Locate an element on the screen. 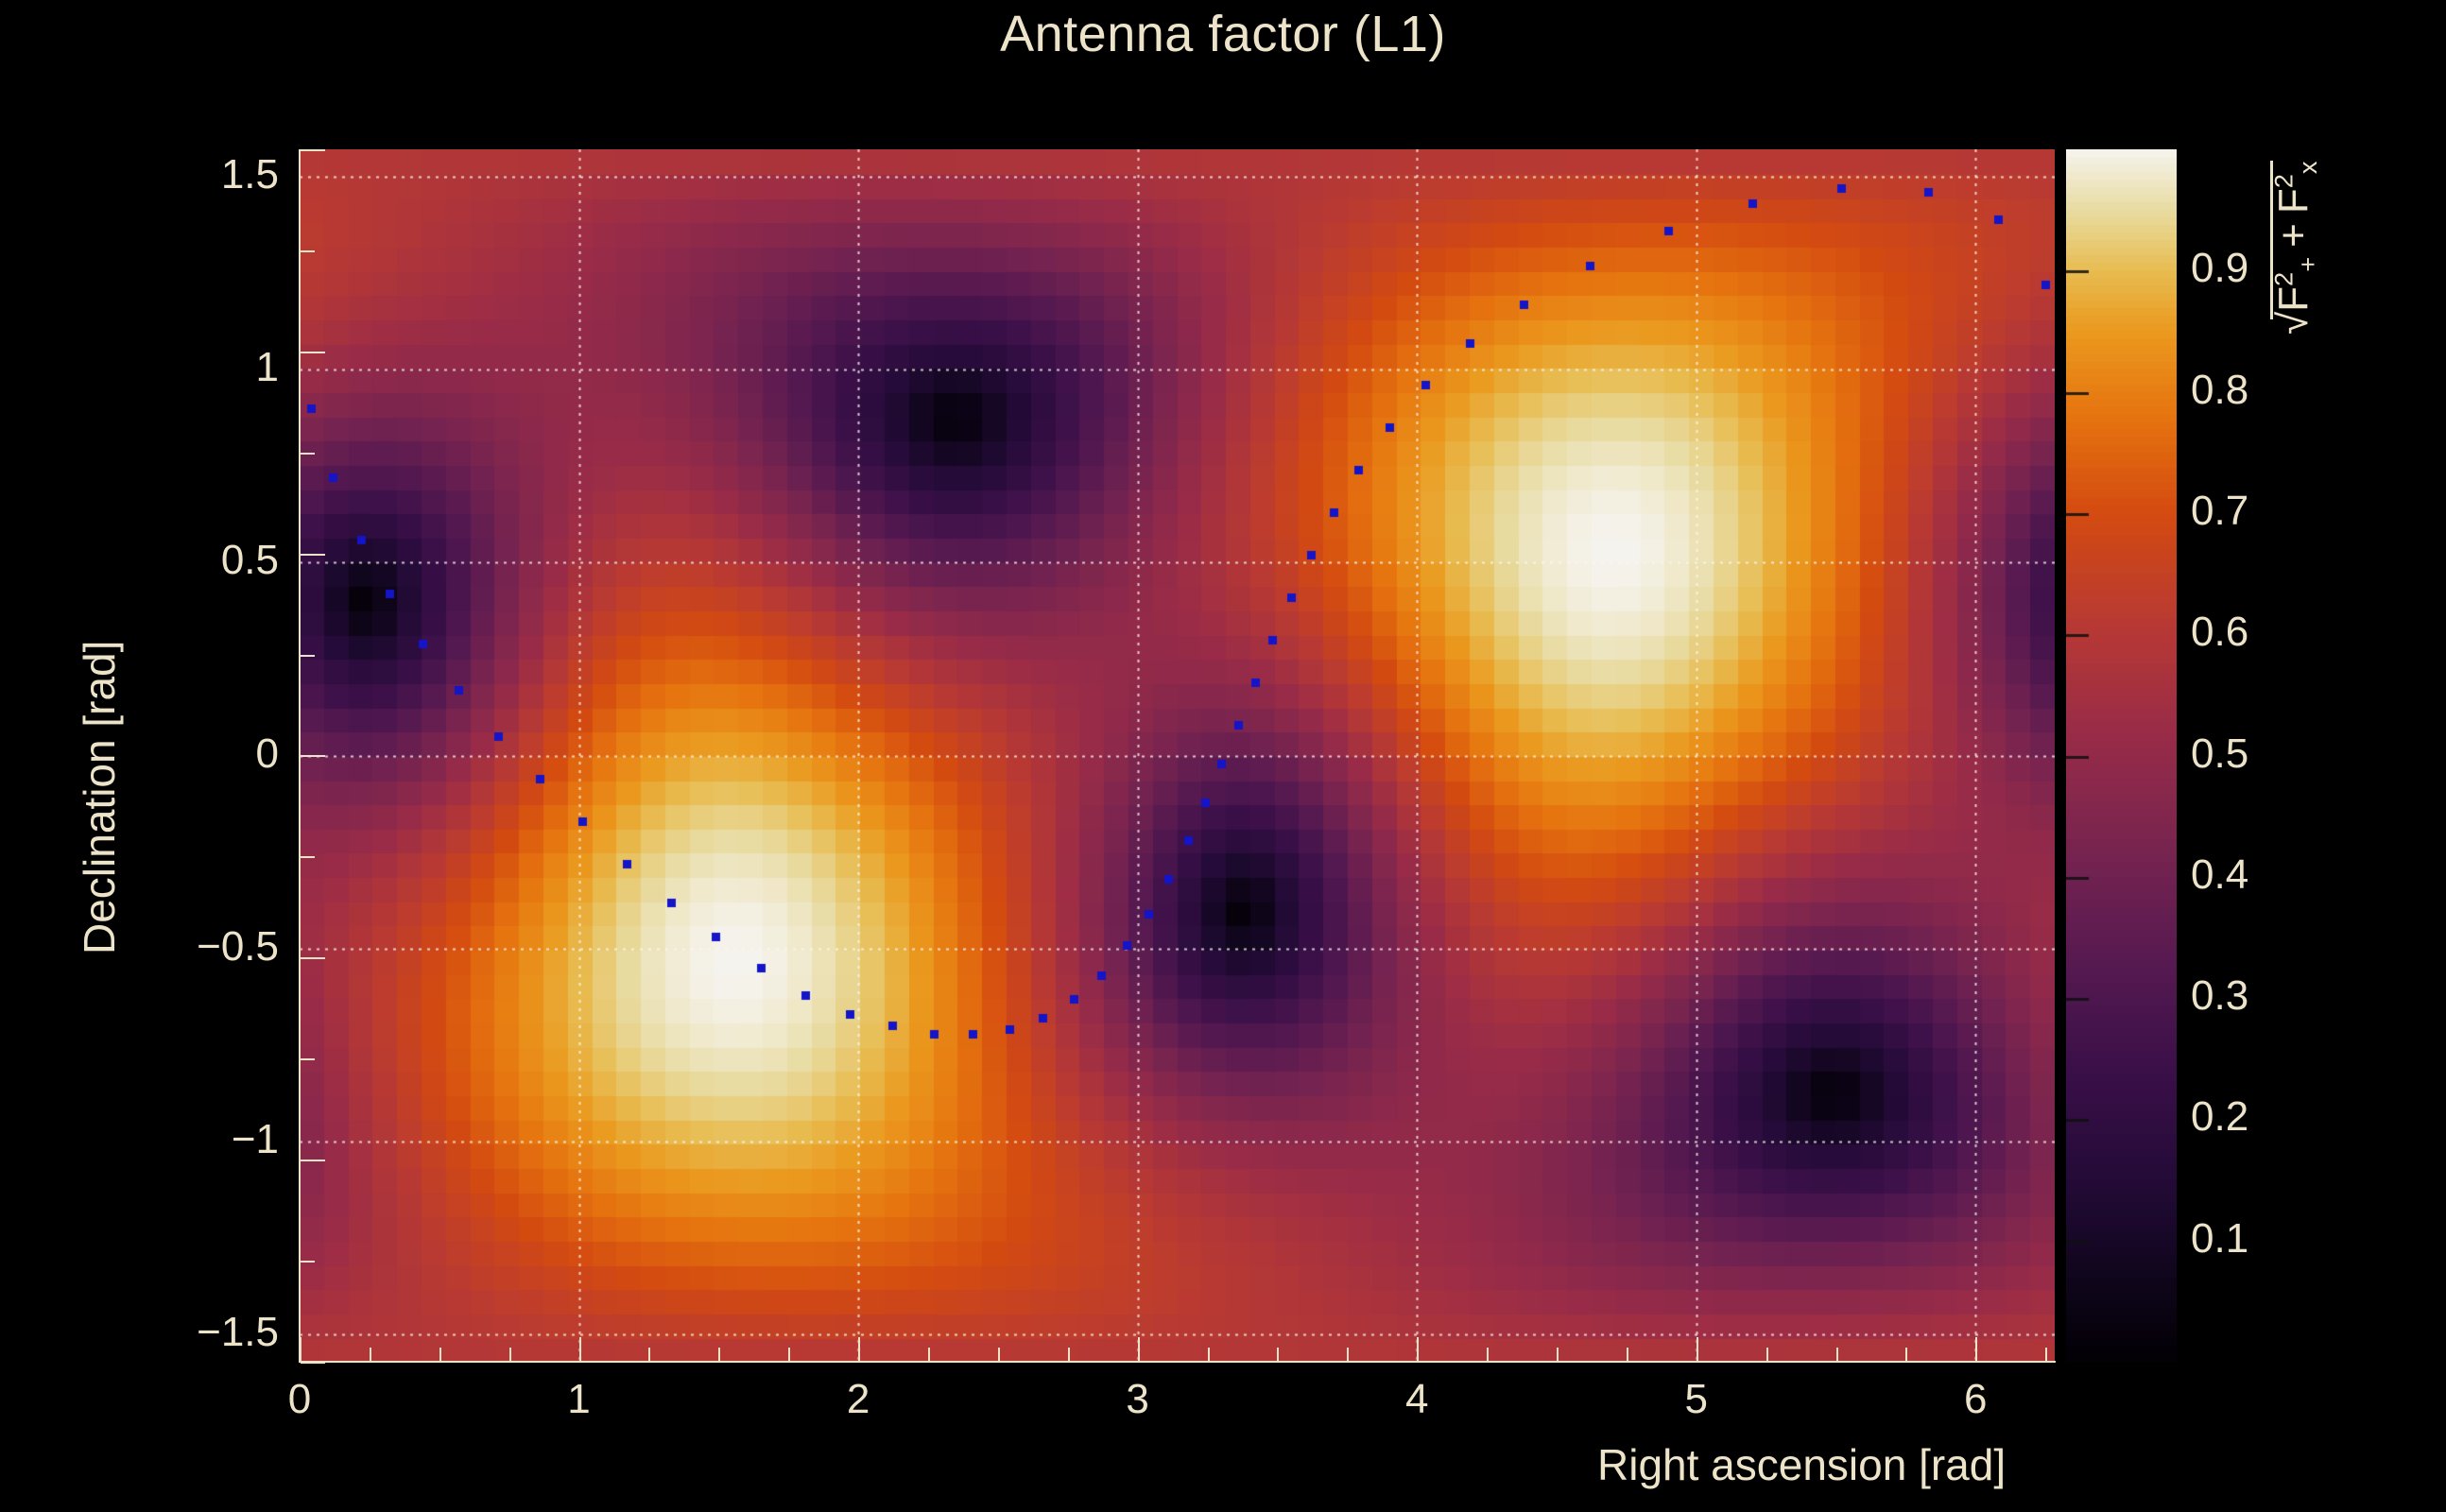 This screenshot has height=1512, width=2446. x-axis-line is located at coordinates (1177, 1362).